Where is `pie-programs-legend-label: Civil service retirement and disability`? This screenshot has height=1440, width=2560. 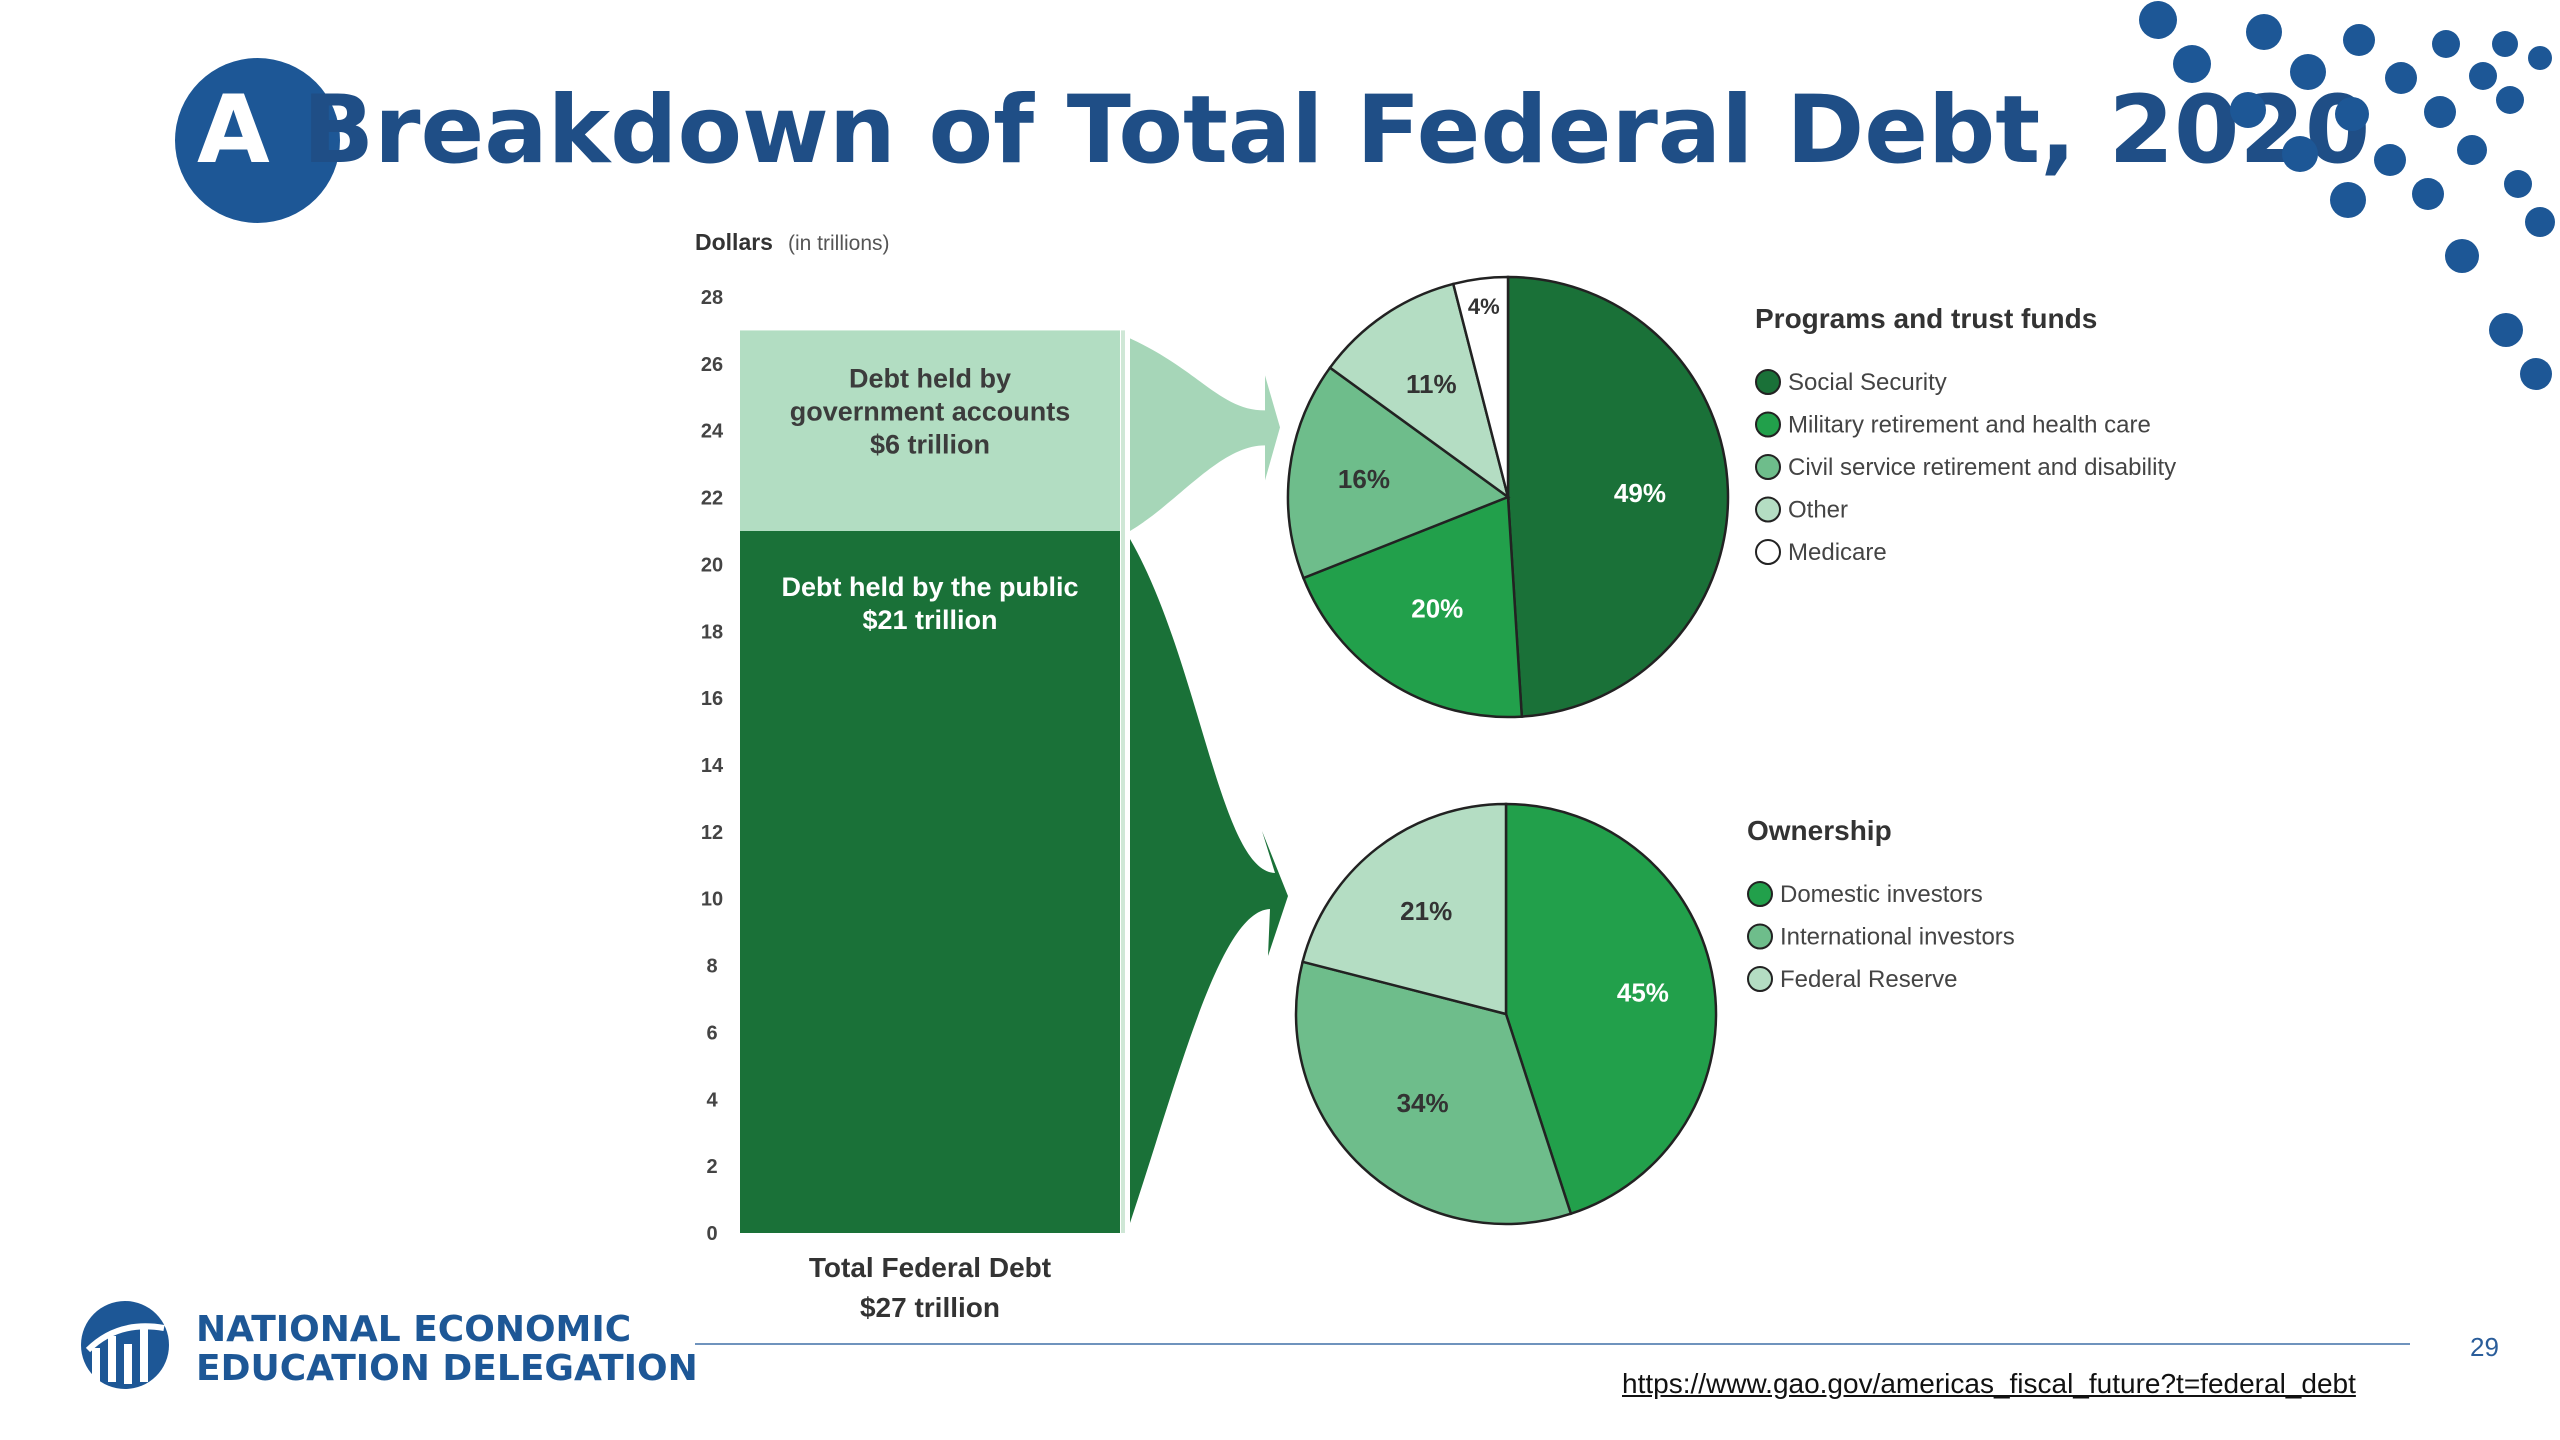 pie-programs-legend-label: Civil service retirement and disability is located at coordinates (1982, 467).